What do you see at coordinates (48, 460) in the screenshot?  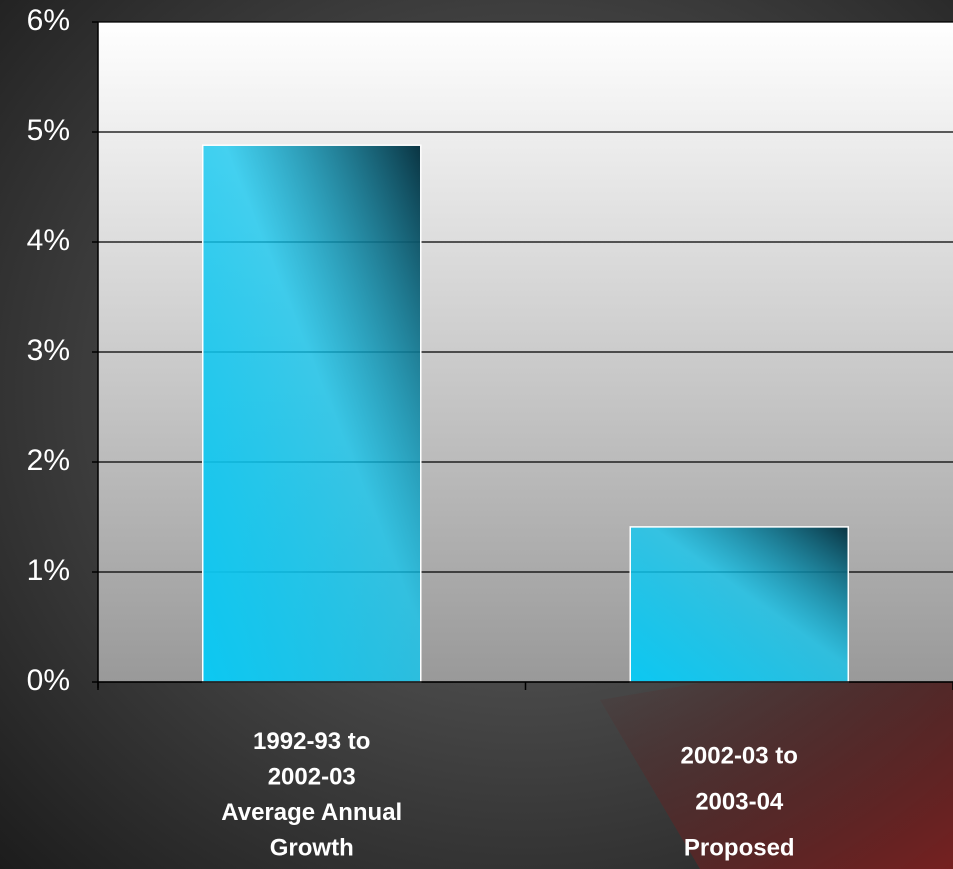 I see `y-tick-label: 2%` at bounding box center [48, 460].